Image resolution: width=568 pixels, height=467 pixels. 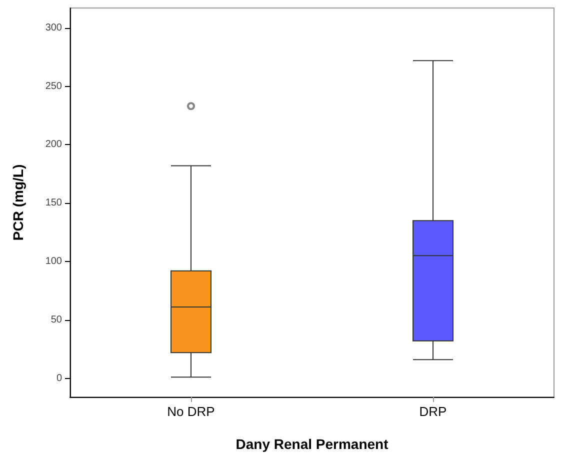 I want to click on x-tick-label: No DRP, so click(x=191, y=411).